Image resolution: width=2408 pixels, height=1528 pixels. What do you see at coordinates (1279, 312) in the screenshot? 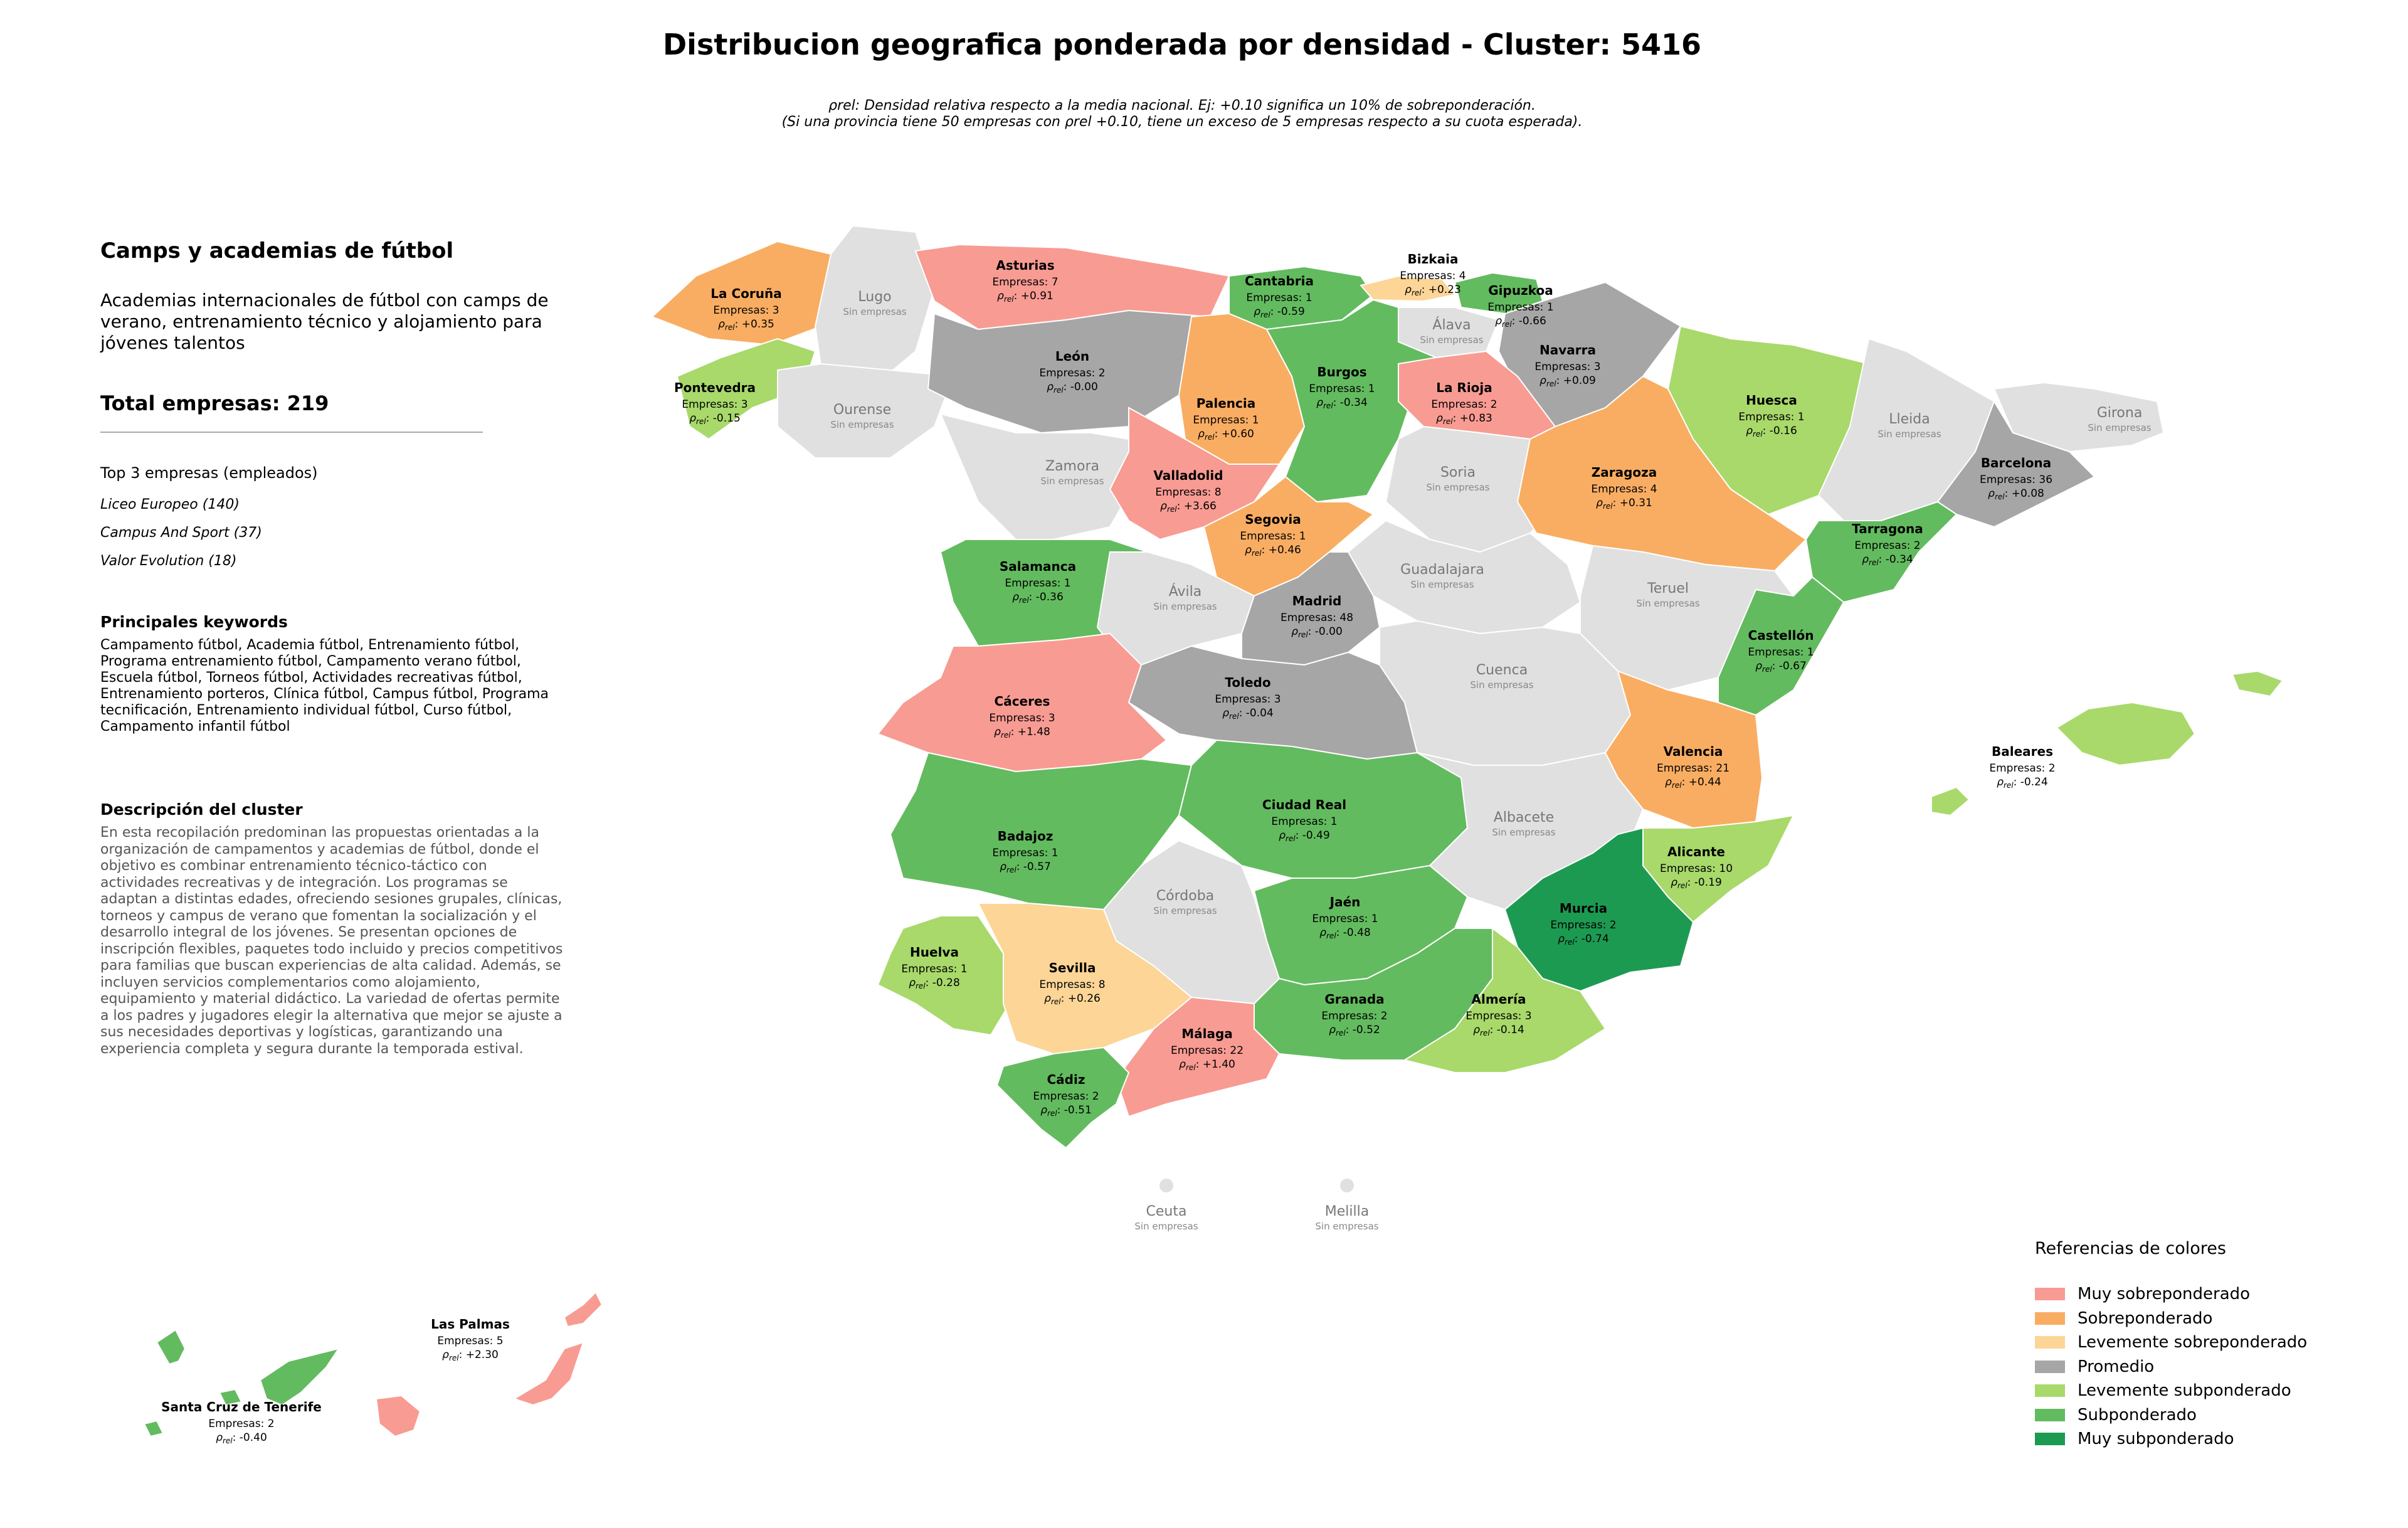
I see `province-density: ρrel: -0.59` at bounding box center [1279, 312].